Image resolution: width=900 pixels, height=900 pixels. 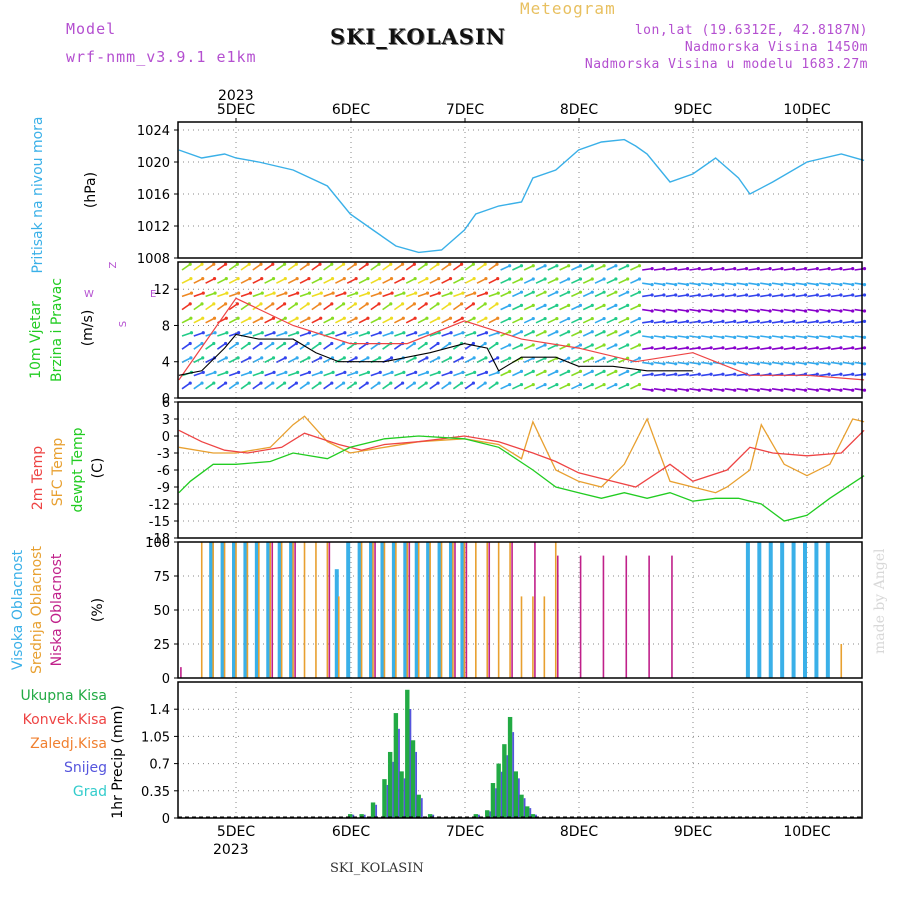 I want to click on y-tick-label: 1.05, so click(x=155, y=737).